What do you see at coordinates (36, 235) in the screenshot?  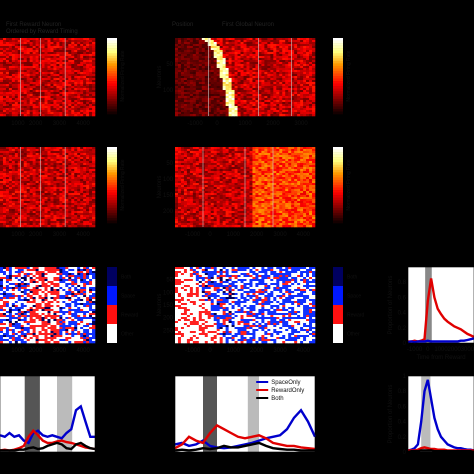 I see `x-tick-label: 2000` at bounding box center [36, 235].